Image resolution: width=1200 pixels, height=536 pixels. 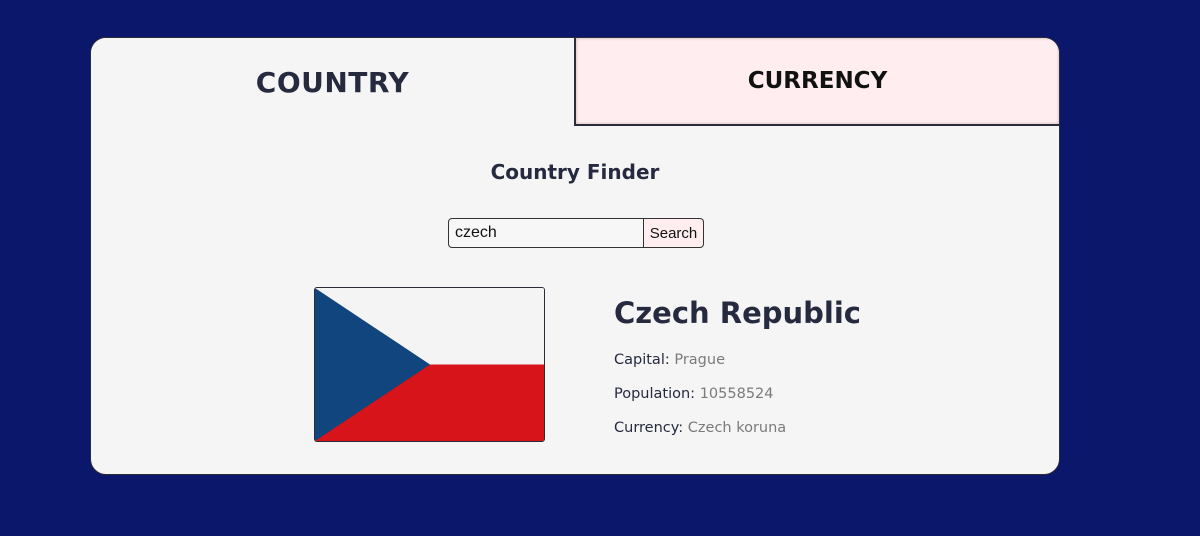 I want to click on czech-flag-icon, so click(x=429, y=364).